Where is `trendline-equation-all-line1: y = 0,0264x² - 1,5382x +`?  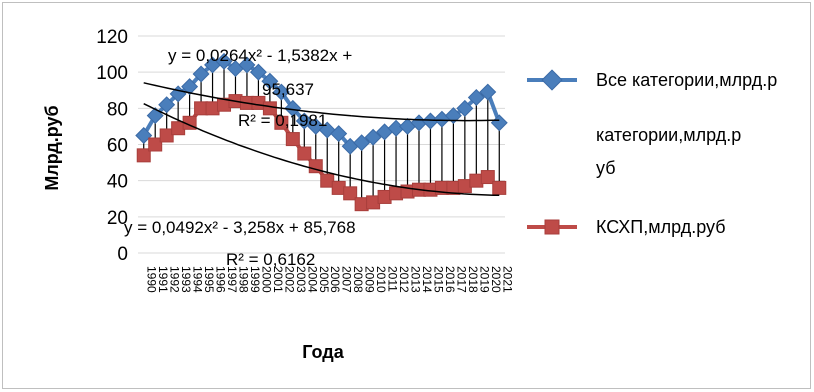 trendline-equation-all-line1: y = 0,0264x² - 1,5382x + is located at coordinates (260, 55).